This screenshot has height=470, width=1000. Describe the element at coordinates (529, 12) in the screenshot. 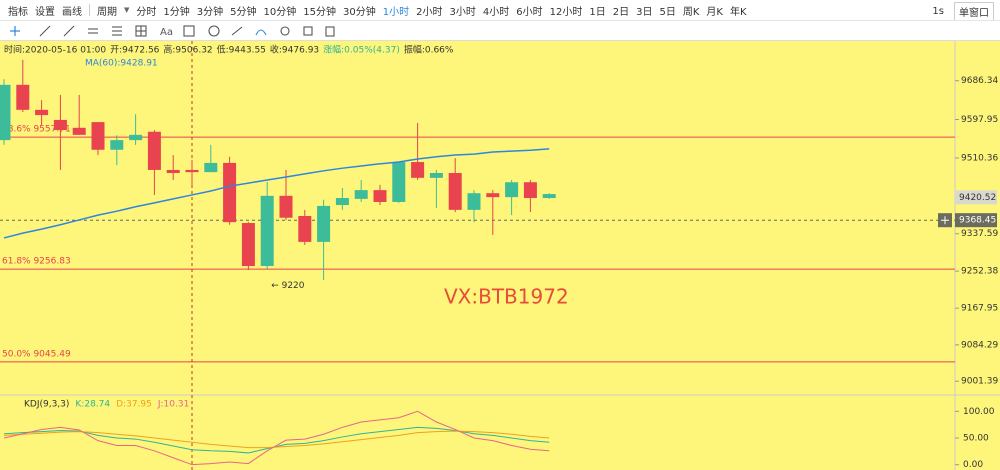

I see `period-button: 6小时` at that location.